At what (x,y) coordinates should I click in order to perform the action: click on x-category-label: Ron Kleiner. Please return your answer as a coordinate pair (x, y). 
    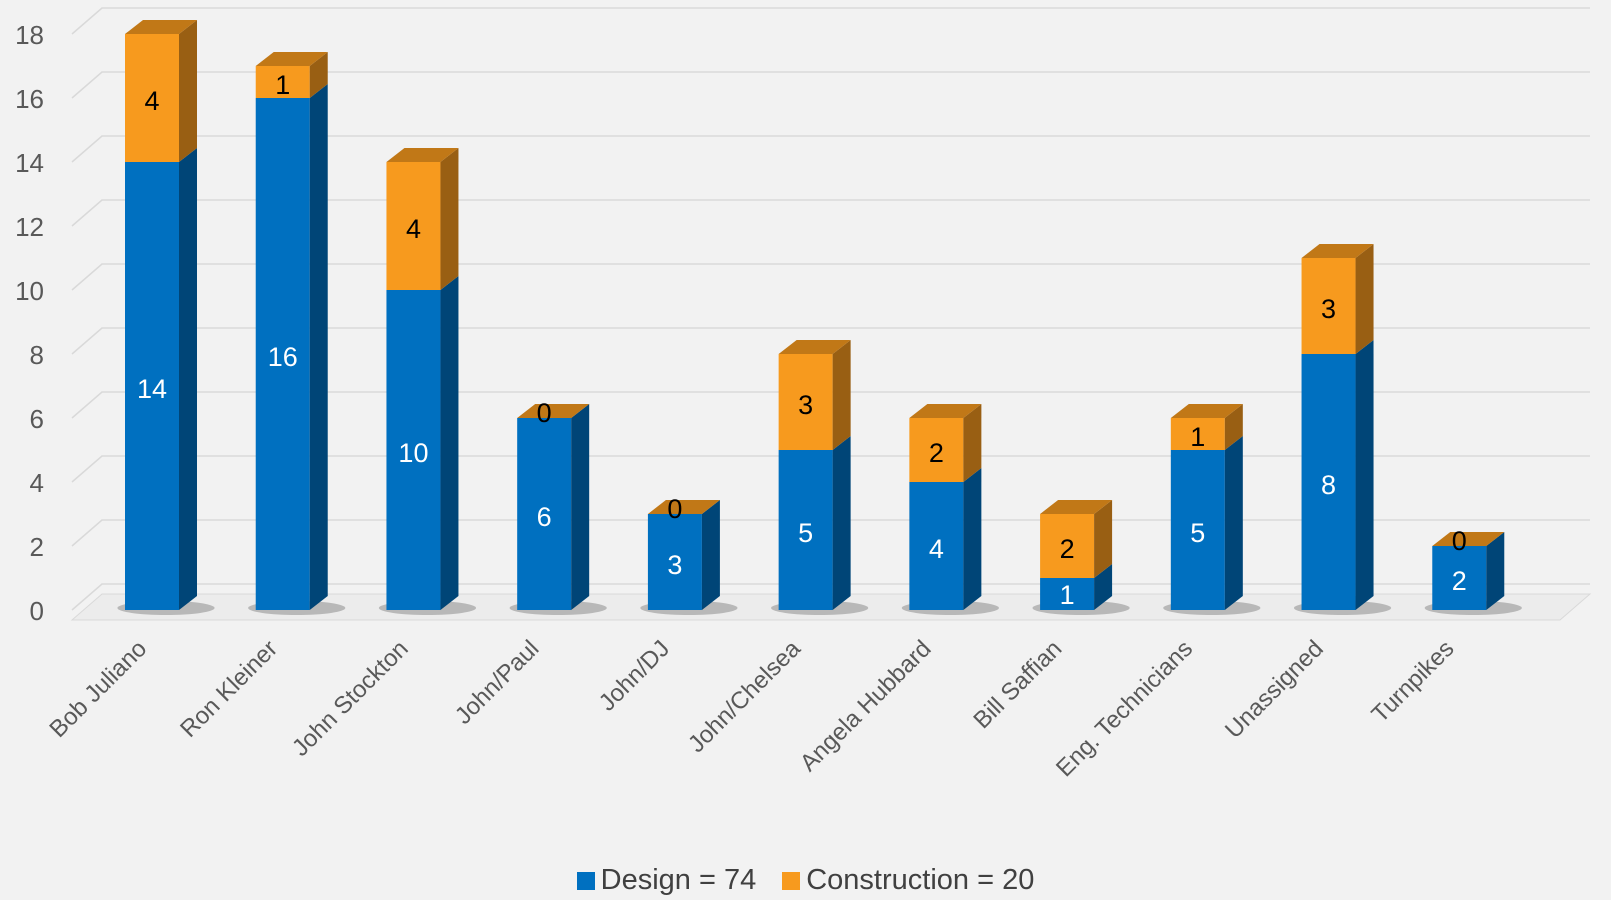
    Looking at the image, I should click on (229, 689).